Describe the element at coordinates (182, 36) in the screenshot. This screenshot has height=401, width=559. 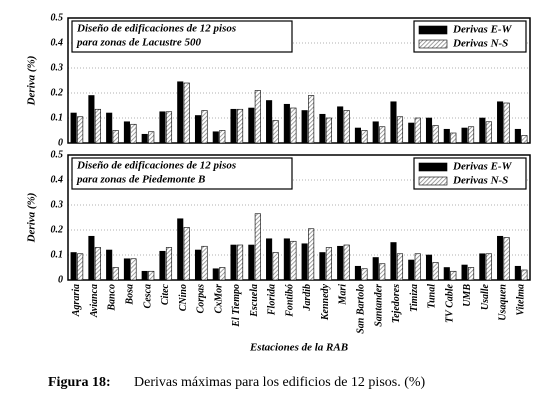
I see `title-box` at that location.